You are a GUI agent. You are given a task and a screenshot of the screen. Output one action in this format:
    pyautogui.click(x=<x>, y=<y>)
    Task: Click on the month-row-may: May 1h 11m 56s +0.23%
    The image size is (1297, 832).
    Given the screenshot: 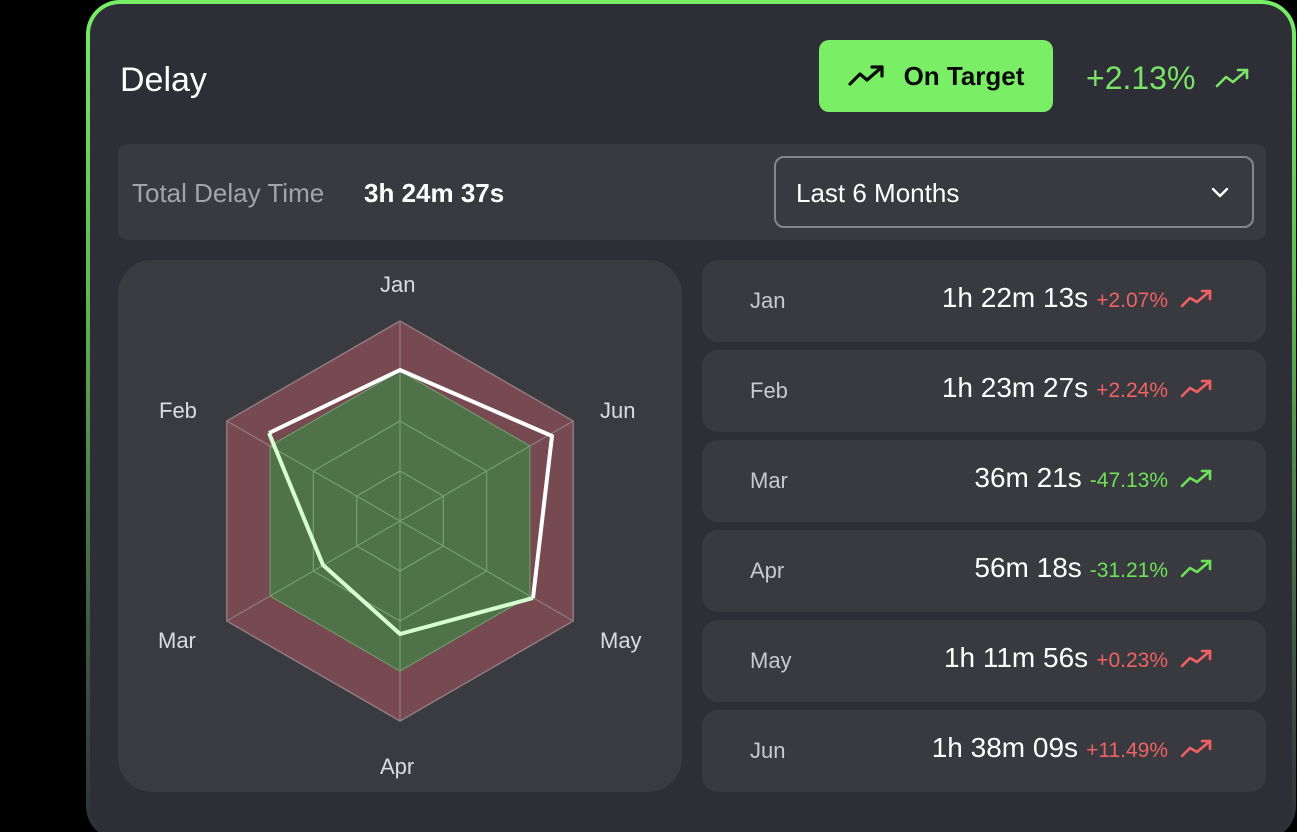 What is the action you would take?
    pyautogui.click(x=984, y=661)
    